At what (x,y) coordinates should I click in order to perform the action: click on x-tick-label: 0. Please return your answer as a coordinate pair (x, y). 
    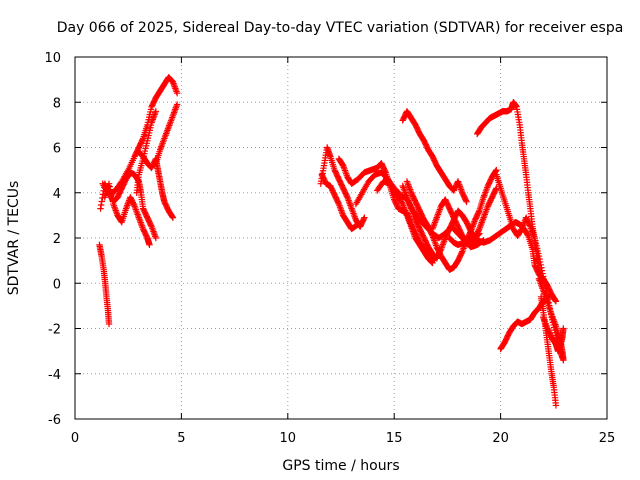
    Looking at the image, I should click on (75, 438).